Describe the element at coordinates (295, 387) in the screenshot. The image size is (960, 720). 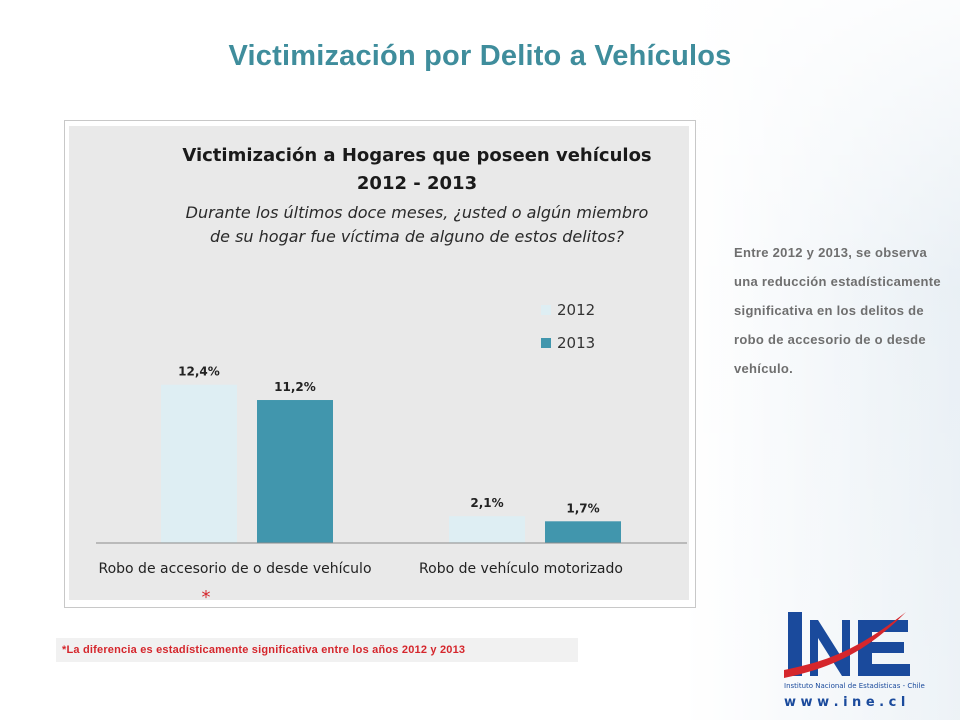
I see `data-label-2013-robo-accesorio: 11,2%` at that location.